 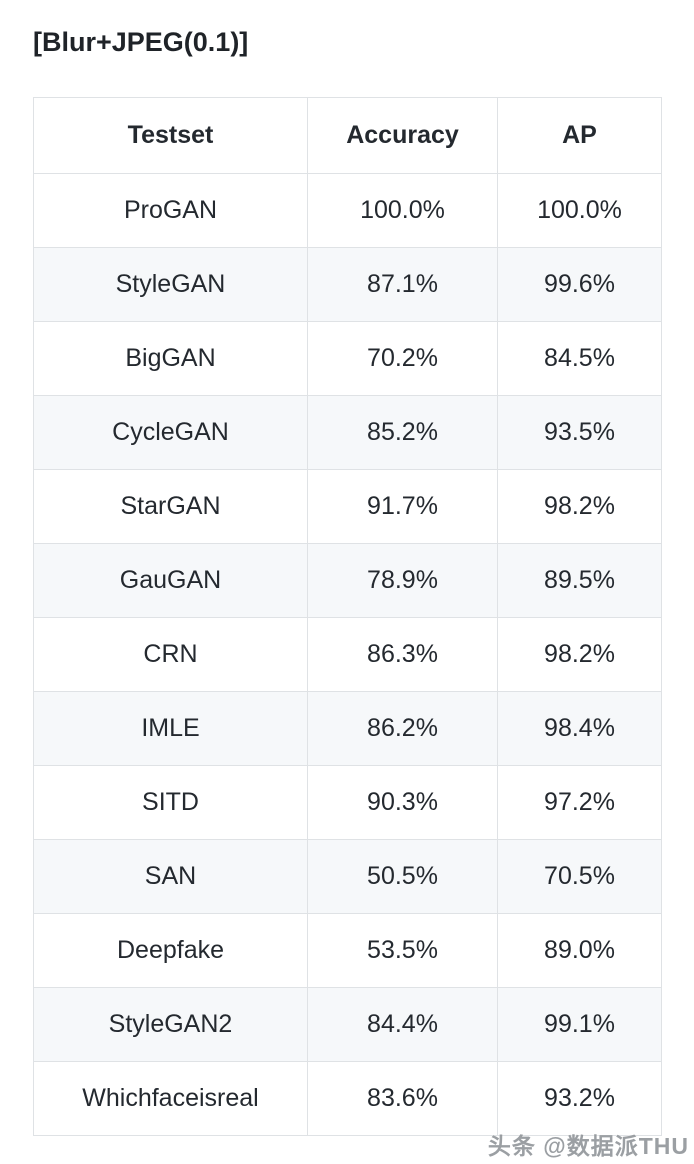 What do you see at coordinates (588, 1146) in the screenshot?
I see `watermark: 头条 @数据派THU` at bounding box center [588, 1146].